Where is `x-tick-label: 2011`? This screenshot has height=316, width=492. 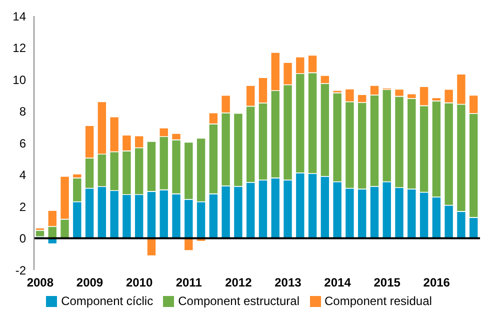 x-tick-label: 2011 is located at coordinates (189, 283).